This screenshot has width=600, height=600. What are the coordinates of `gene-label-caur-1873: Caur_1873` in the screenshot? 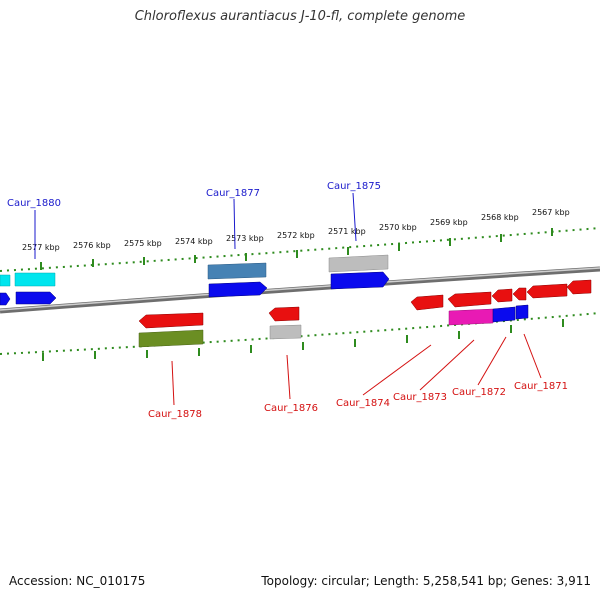 It's located at (420, 397).